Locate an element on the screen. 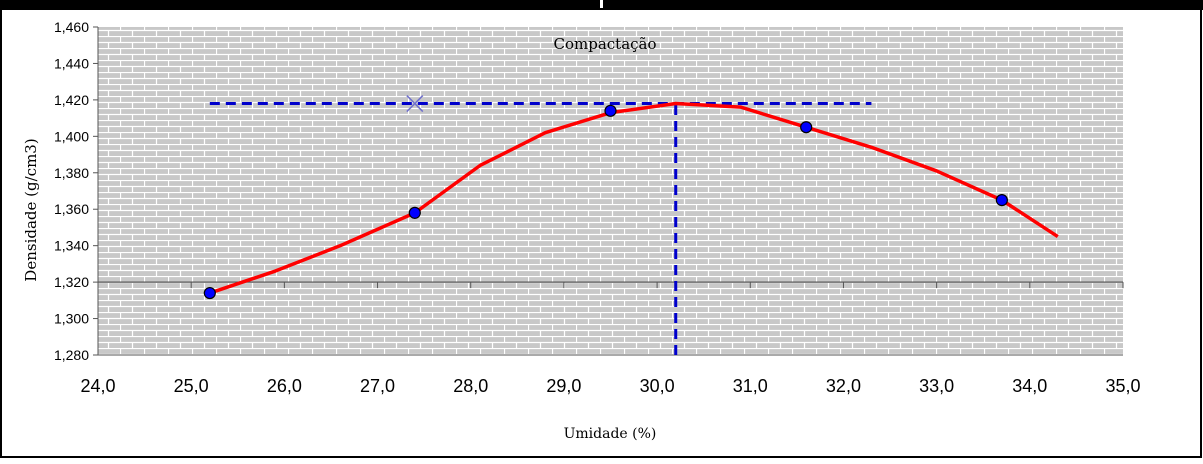  x-tick-label: 30,0 is located at coordinates (657, 386).